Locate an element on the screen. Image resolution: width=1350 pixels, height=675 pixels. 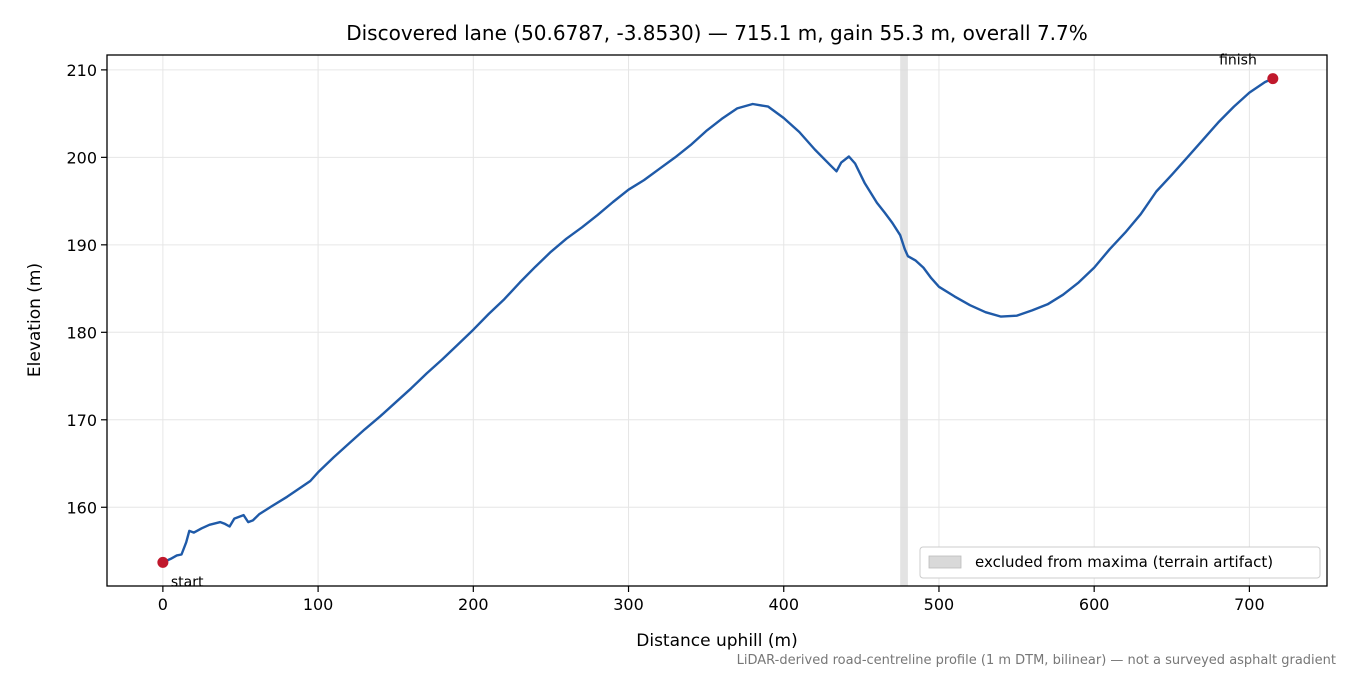
y-tick-label: 200 is located at coordinates (81, 157).